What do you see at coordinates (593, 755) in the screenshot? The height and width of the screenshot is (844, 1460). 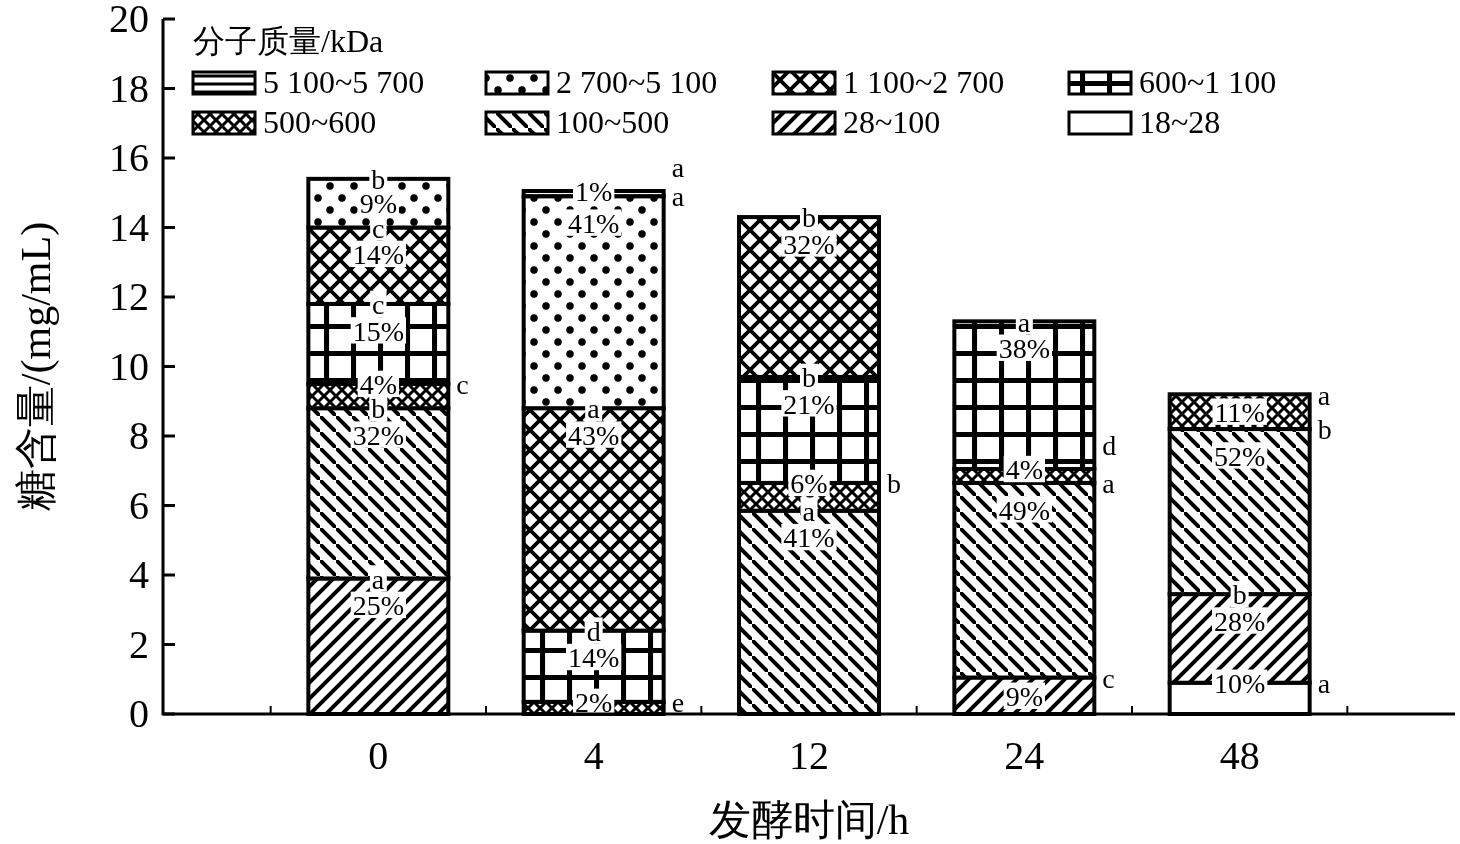 I see `x-tick-label: 4` at bounding box center [593, 755].